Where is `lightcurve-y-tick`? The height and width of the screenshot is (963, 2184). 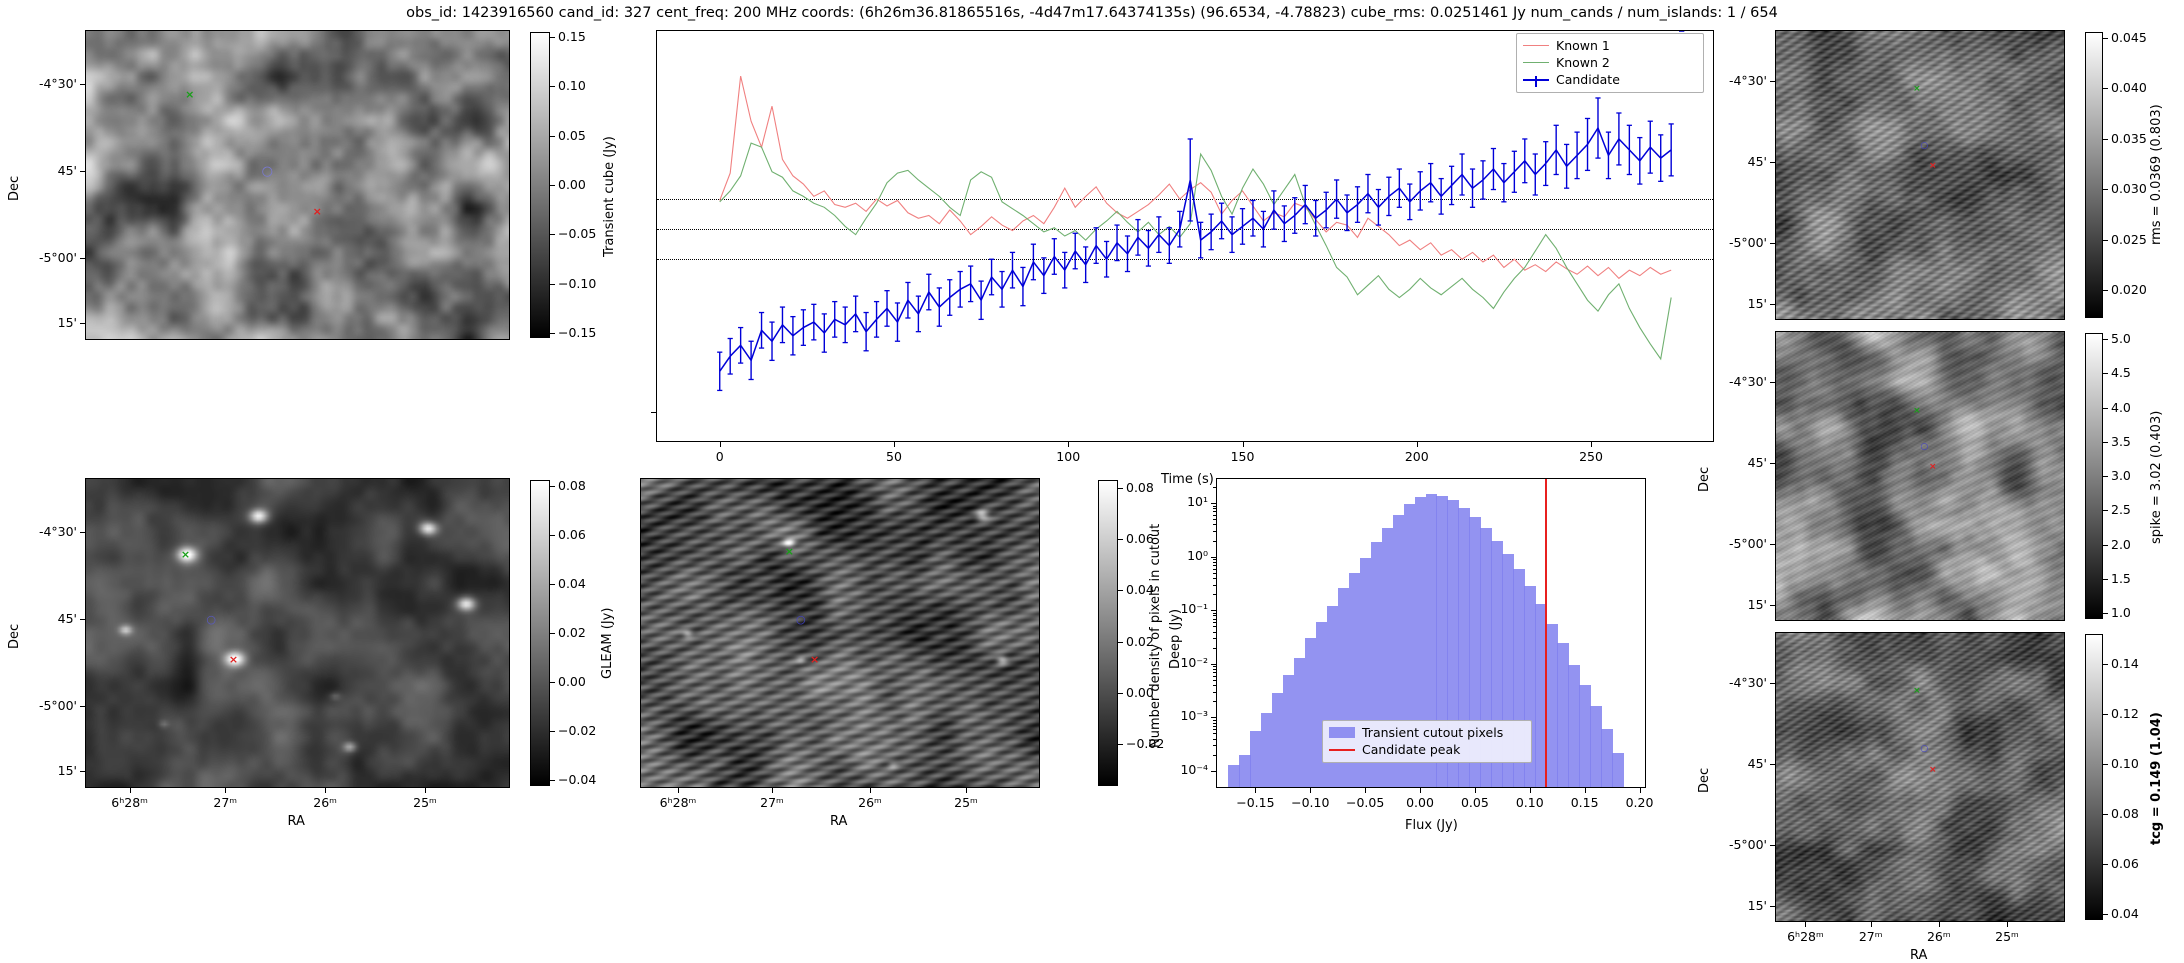
lightcurve-y-tick is located at coordinates (653, 412).